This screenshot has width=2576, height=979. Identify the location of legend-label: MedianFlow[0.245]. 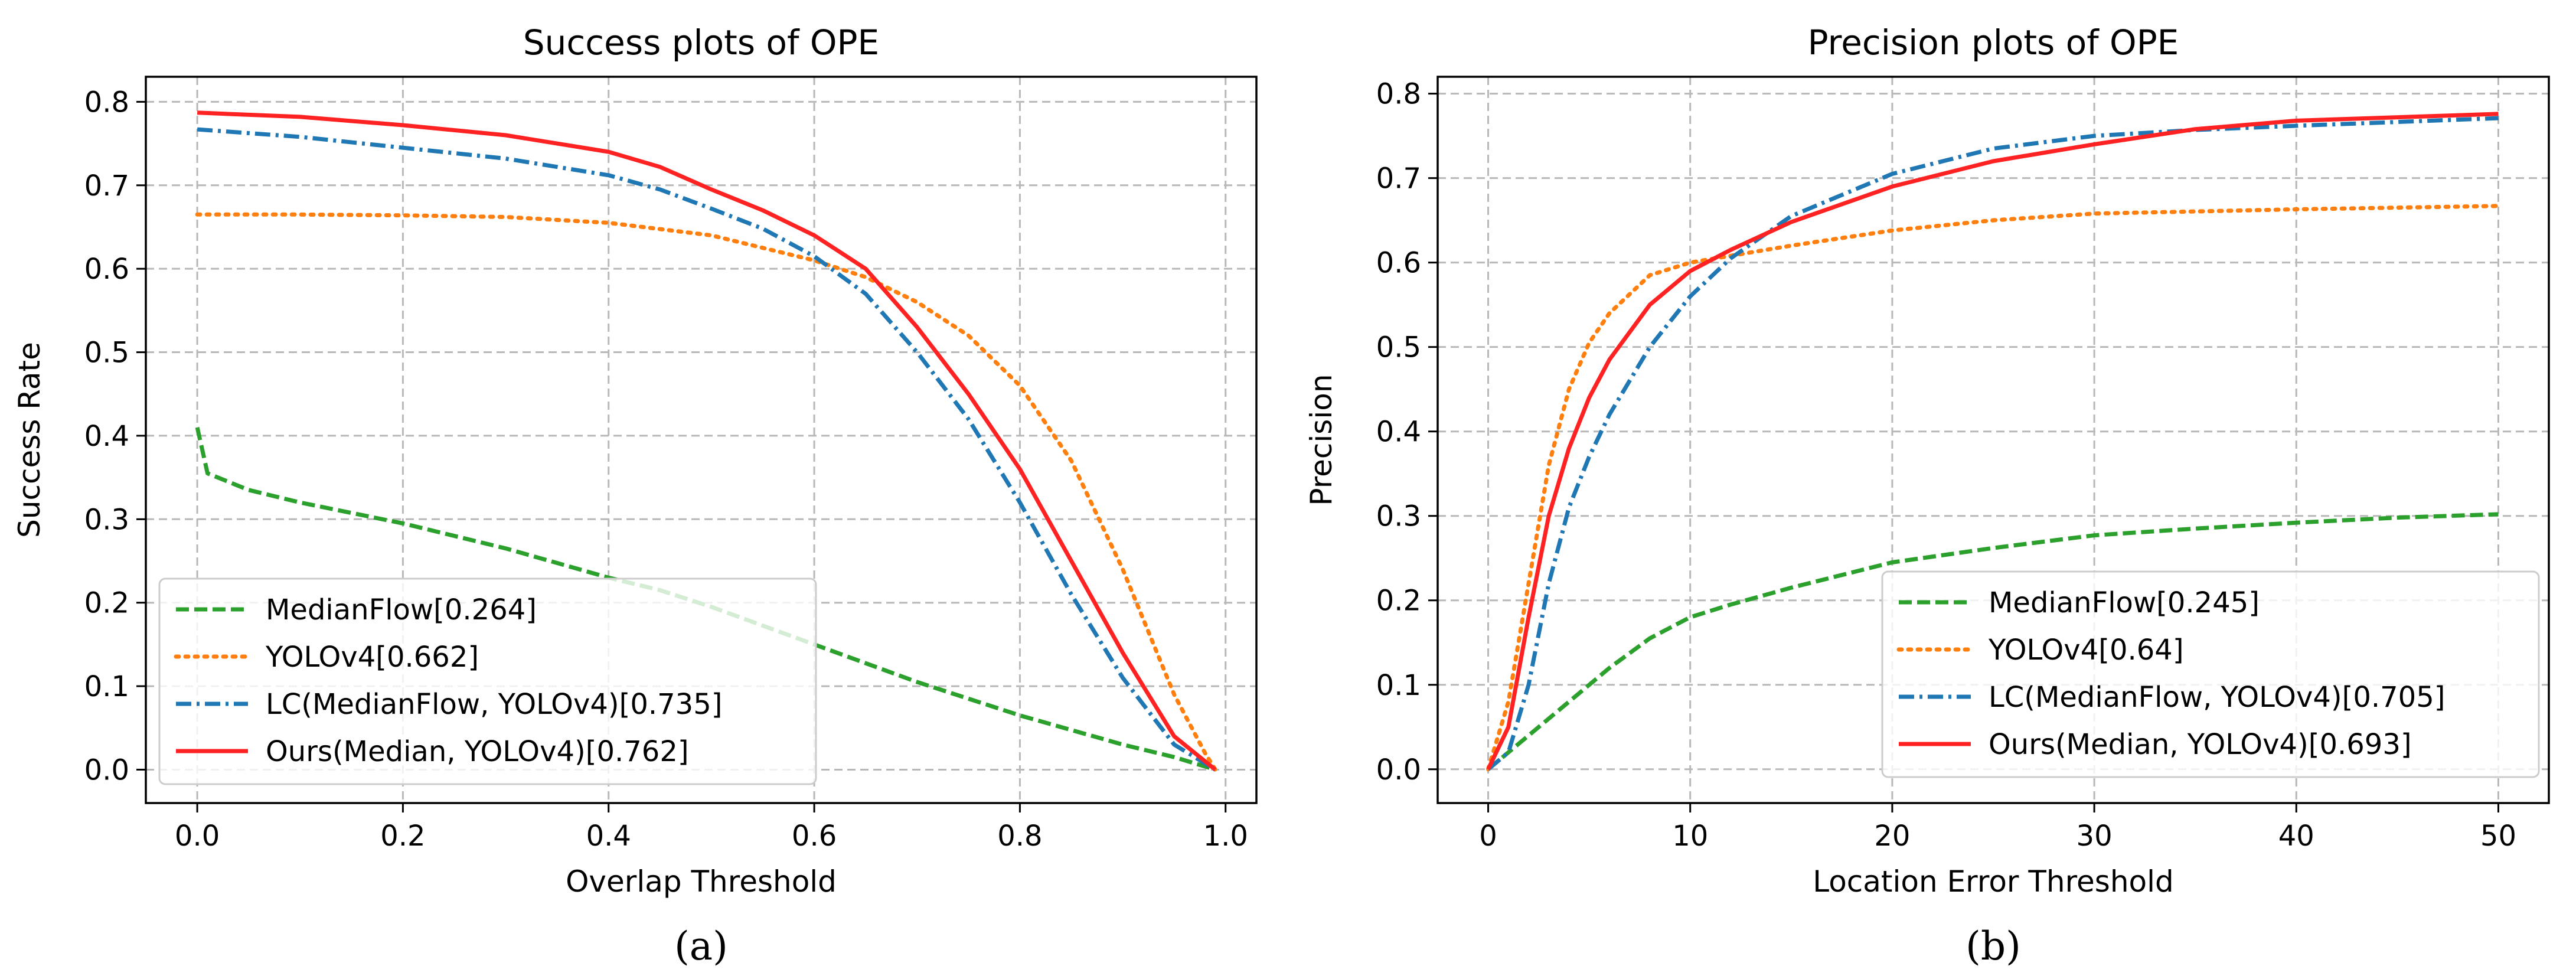
(2124, 602).